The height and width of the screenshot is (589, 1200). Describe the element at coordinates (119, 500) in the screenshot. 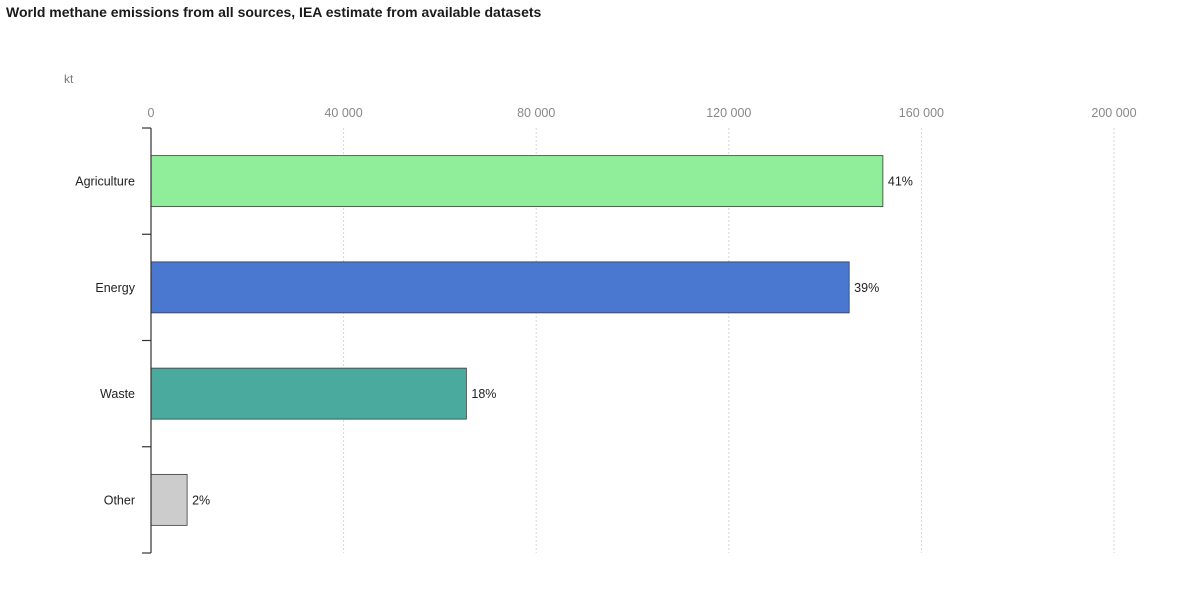

I see `category-label: Other` at that location.